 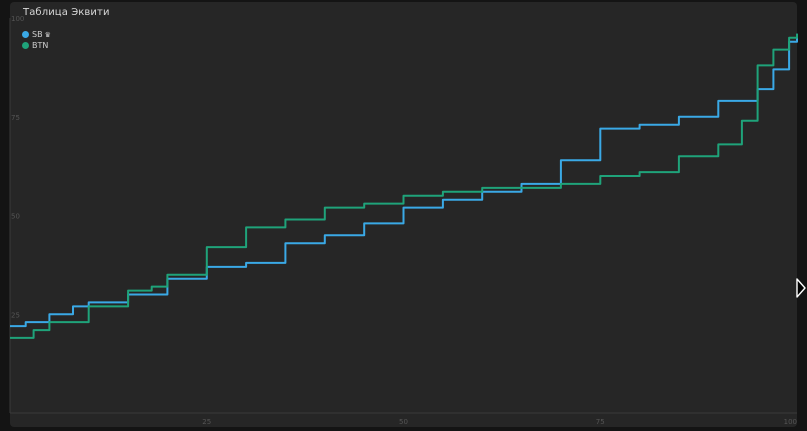 What do you see at coordinates (15, 118) in the screenshot?
I see `y-tick-label: 75` at bounding box center [15, 118].